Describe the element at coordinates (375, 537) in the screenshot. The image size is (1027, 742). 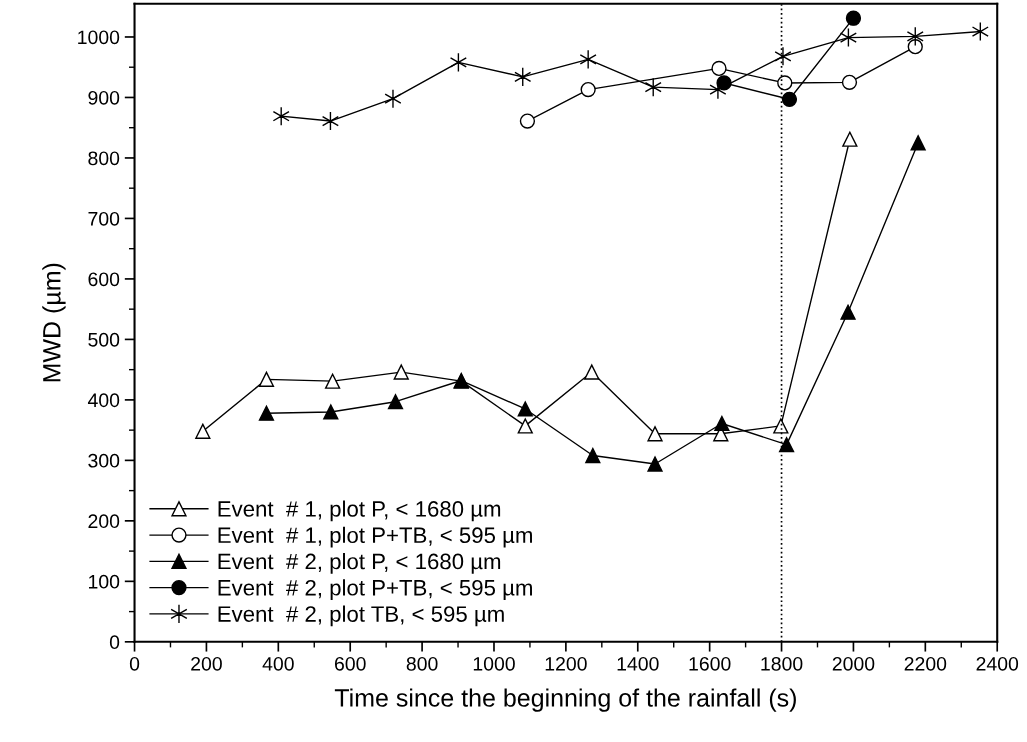
I see `legend-label: Event # 1, plot P+TB, < 595 µm` at that location.